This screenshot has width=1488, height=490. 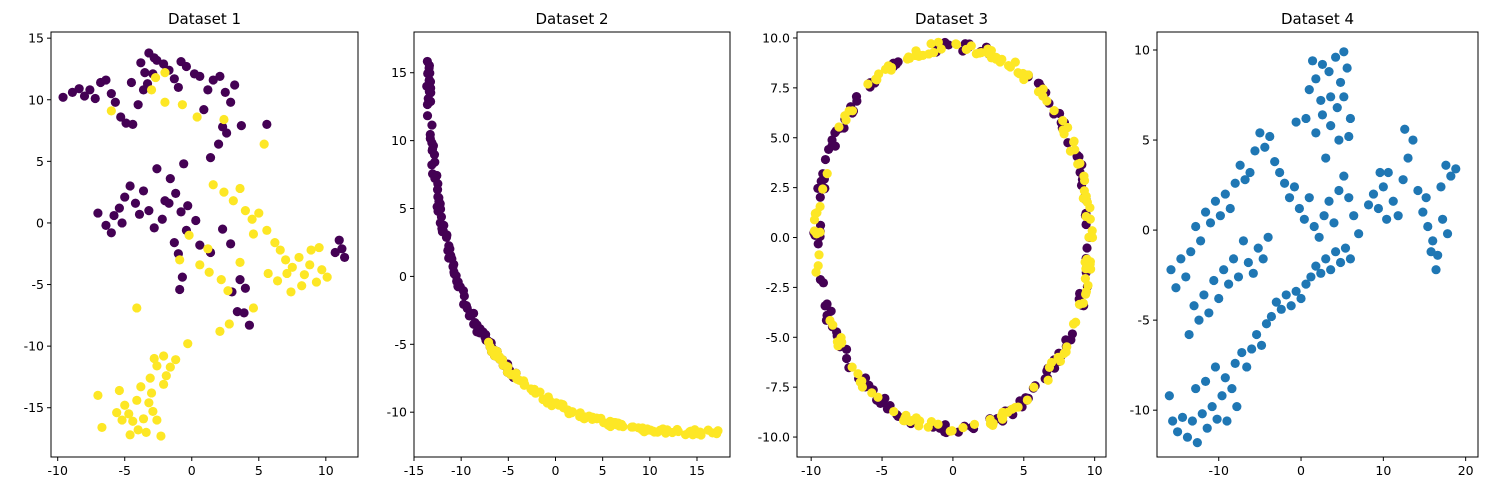 I want to click on y-tick-label: -2.5, so click(x=778, y=287).